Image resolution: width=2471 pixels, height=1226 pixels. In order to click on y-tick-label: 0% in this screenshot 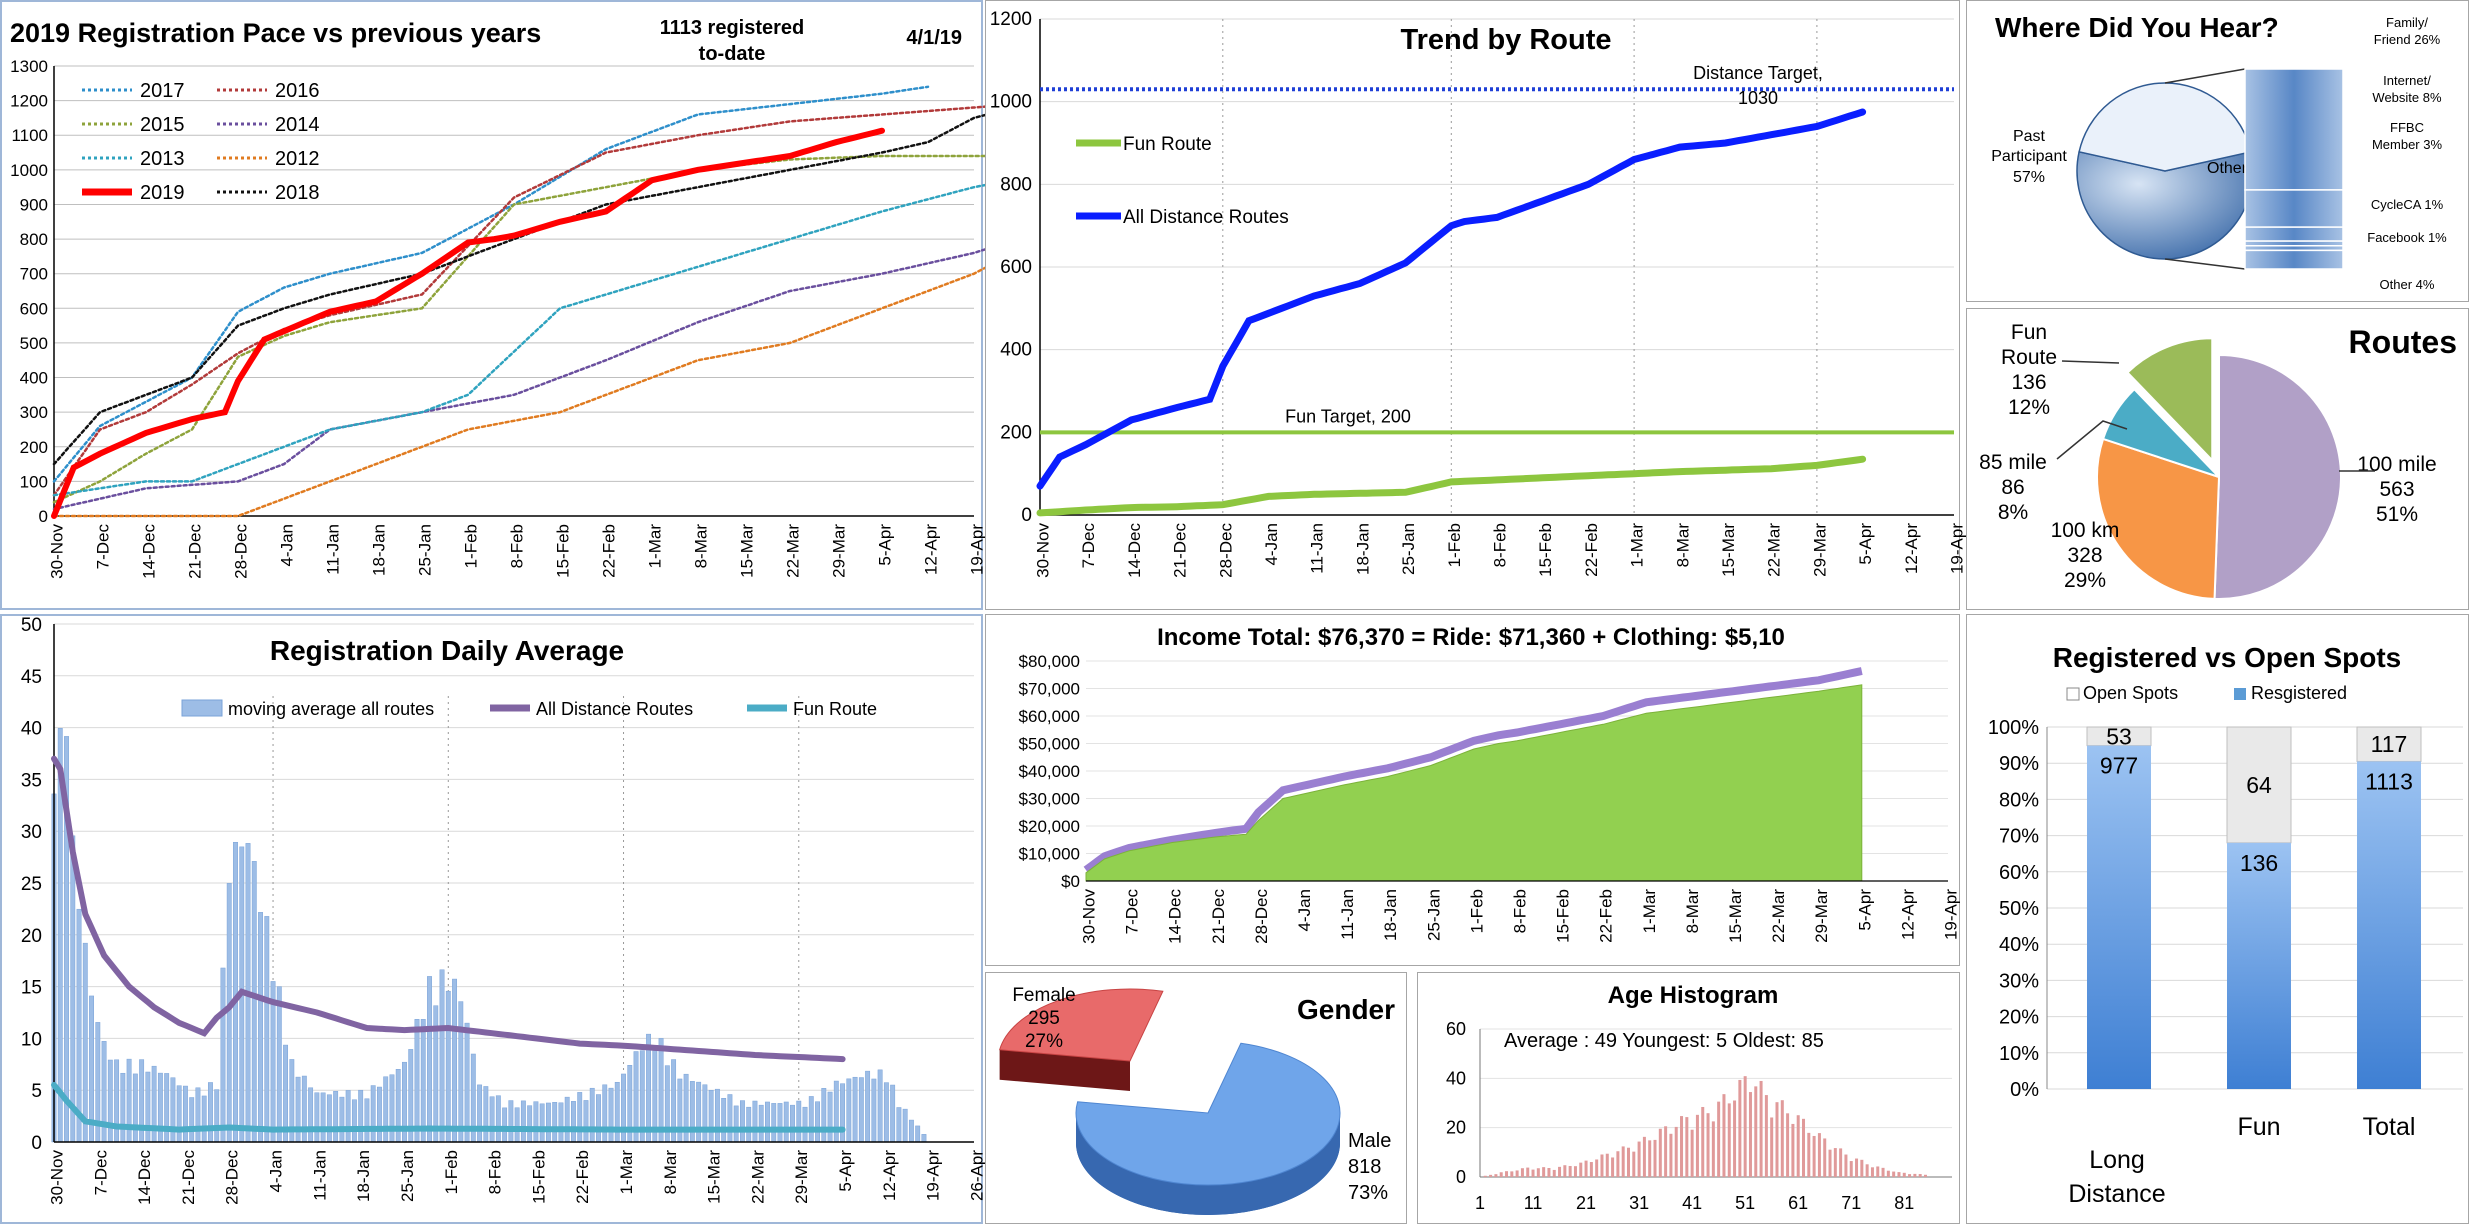, I will do `click(2024, 1090)`.